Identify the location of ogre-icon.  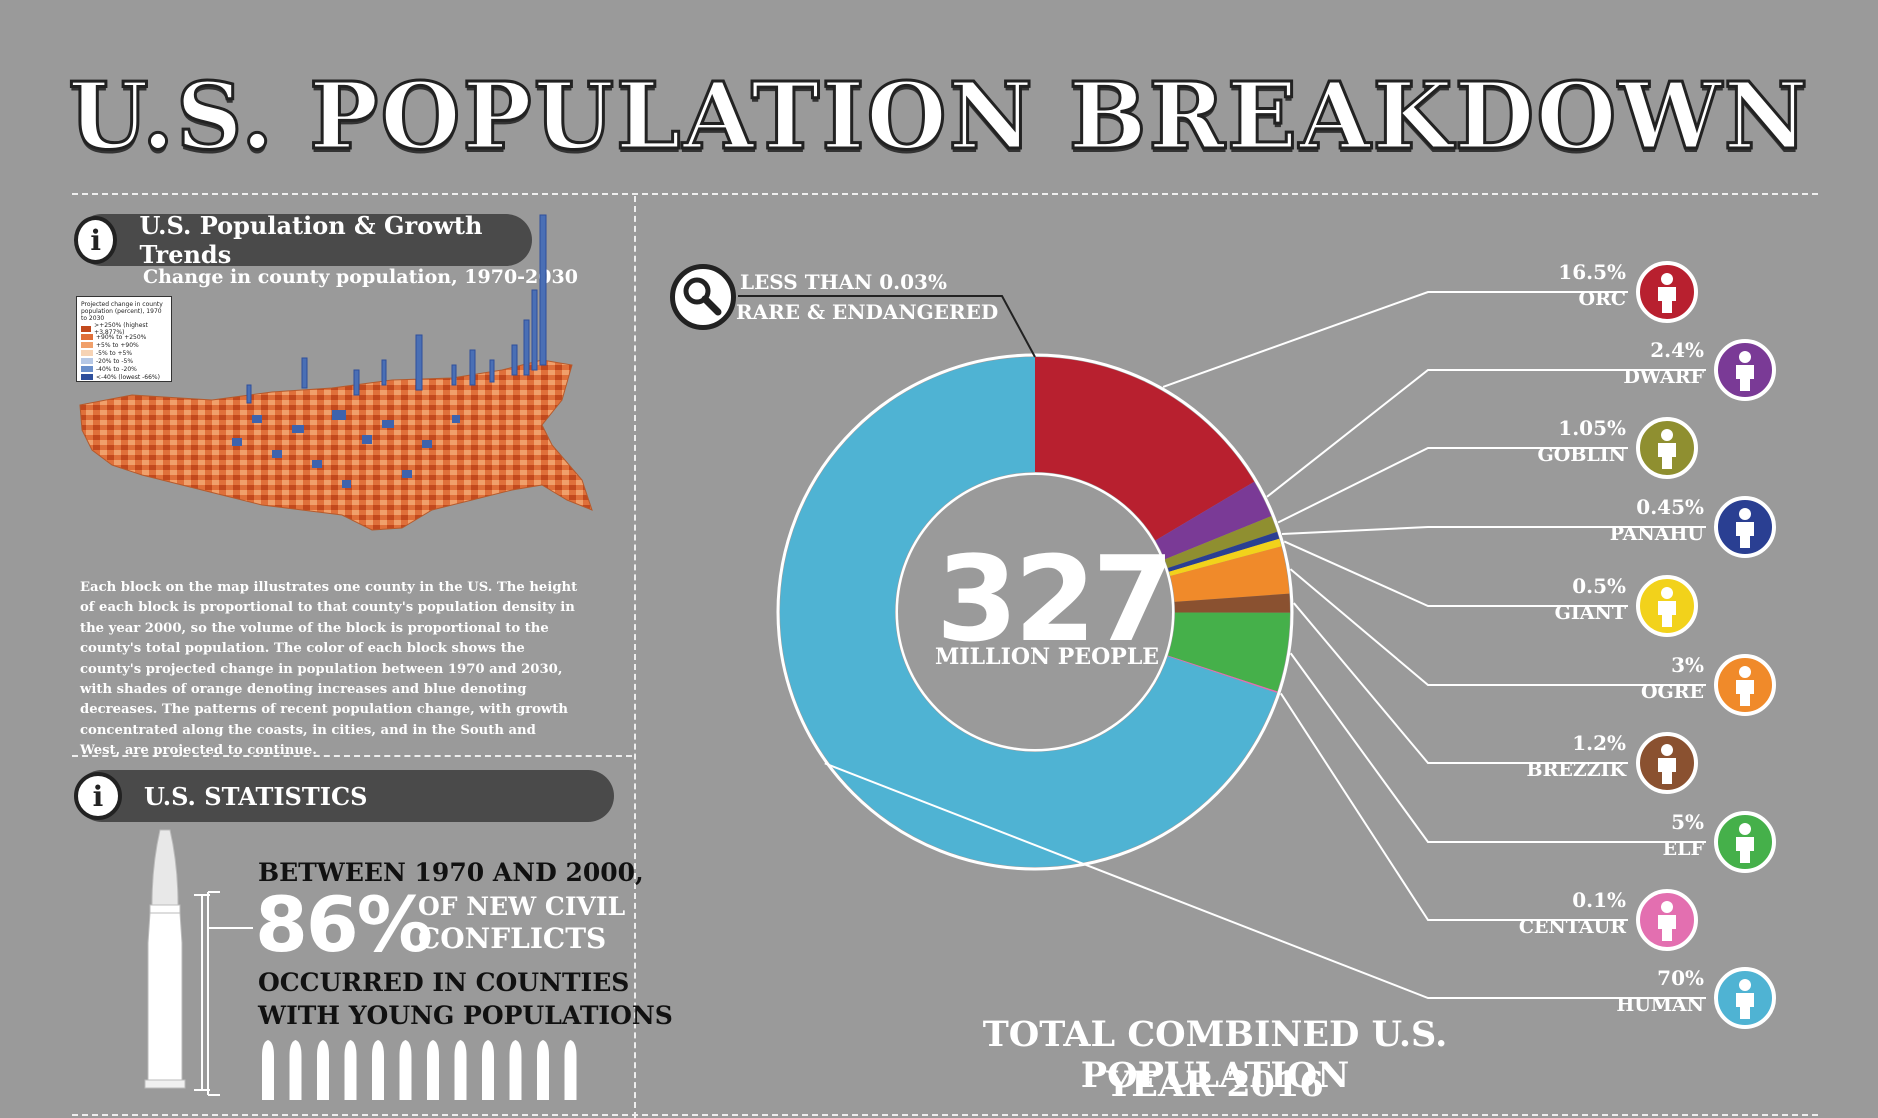
(1745, 685).